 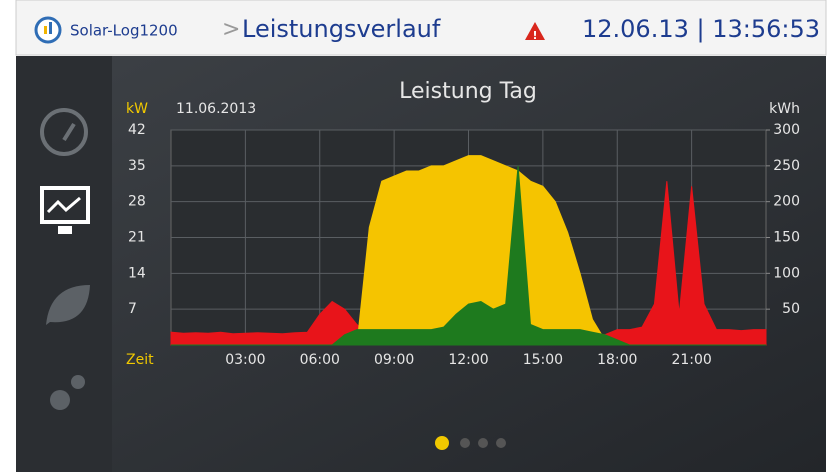 What do you see at coordinates (786, 166) in the screenshot?
I see `y2-tick-label: 250` at bounding box center [786, 166].